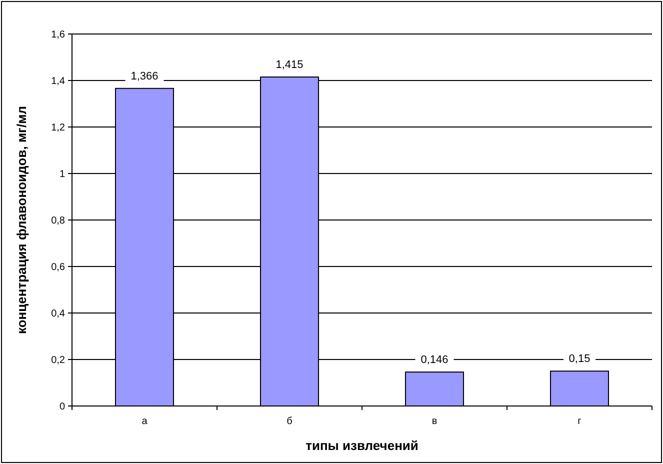  I want to click on y-tick-label: 0,6, so click(58, 267).